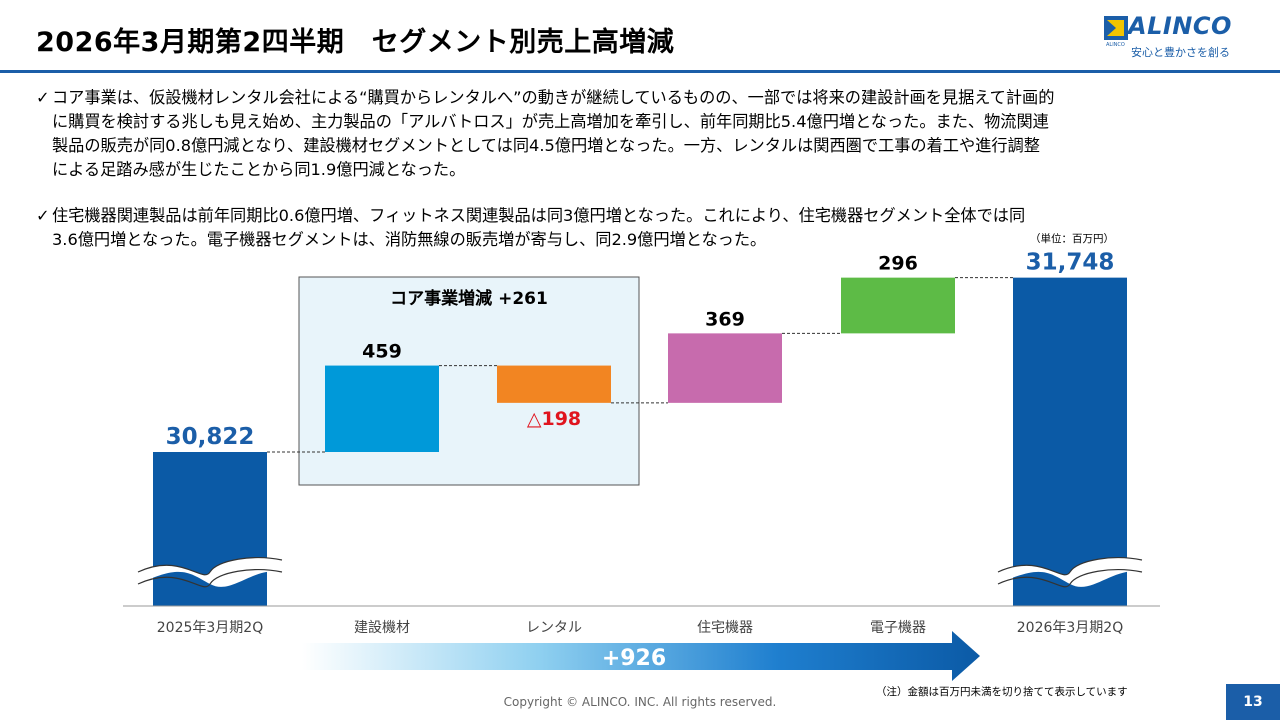  Describe the element at coordinates (898, 264) in the screenshot. I see `data-label: 296` at that location.